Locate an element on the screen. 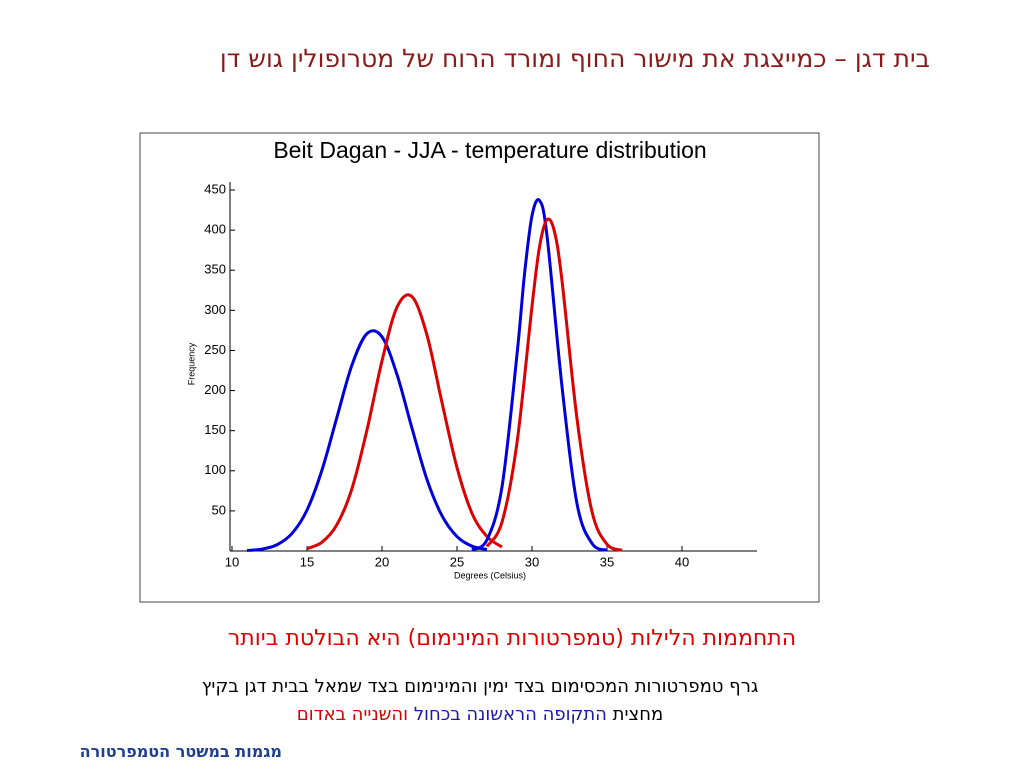 Image resolution: width=1024 pixels, height=768 pixels. caption-colored: מחצית התקופה הראשונה בכחול והשנייה באדום is located at coordinates (480, 714).